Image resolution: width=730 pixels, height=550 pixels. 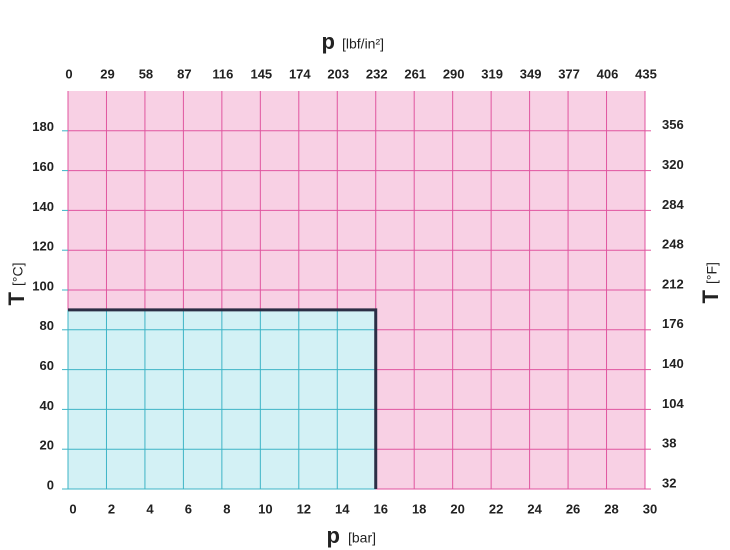 I want to click on y2-tick-label: 212, so click(x=673, y=283).